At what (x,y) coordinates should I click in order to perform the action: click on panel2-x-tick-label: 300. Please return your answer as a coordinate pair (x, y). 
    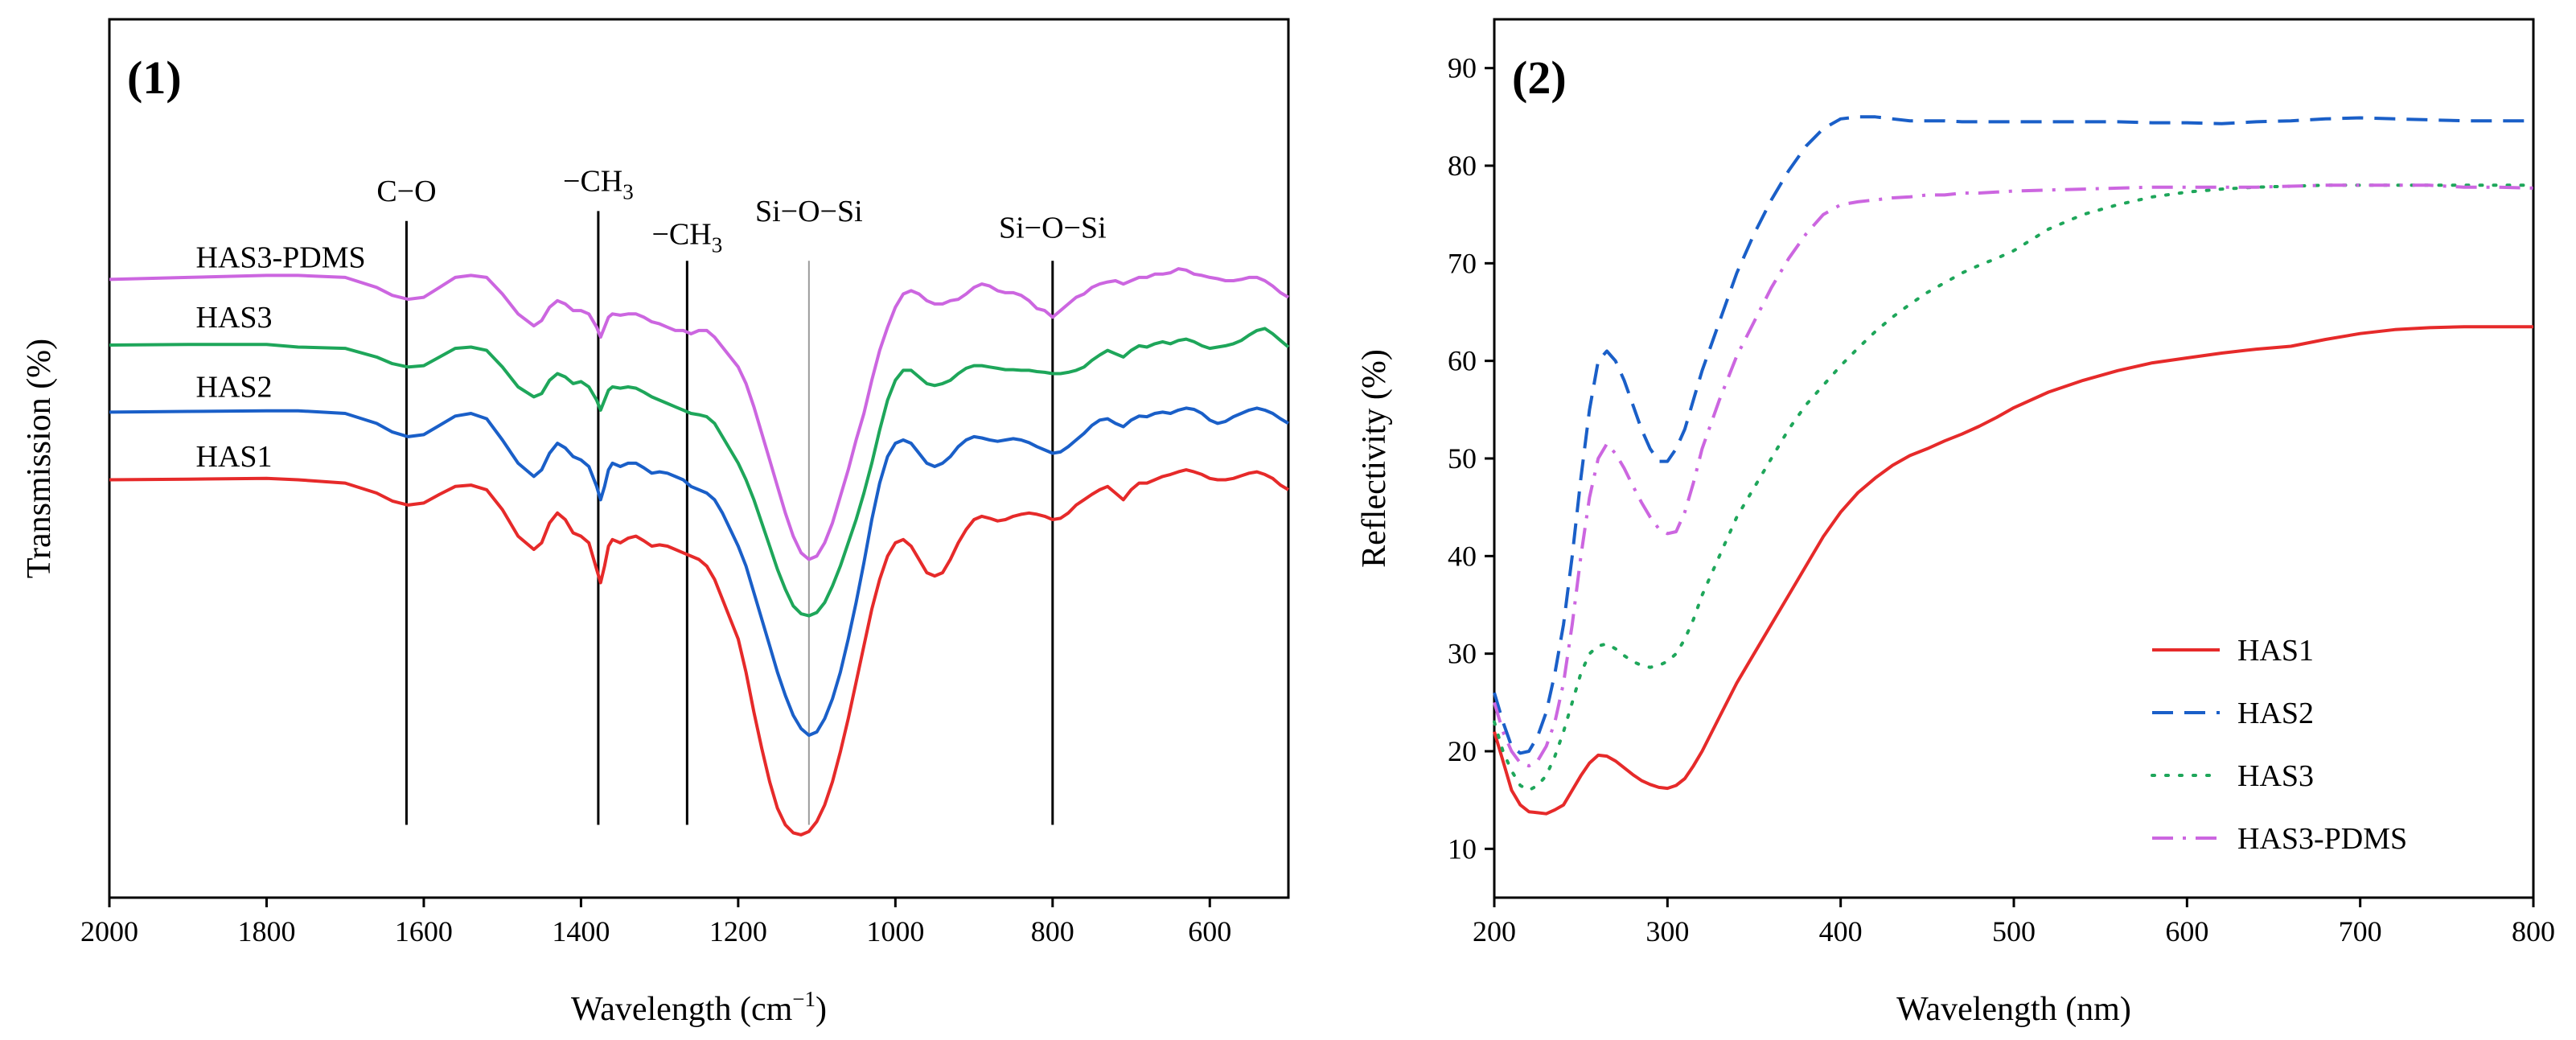
    Looking at the image, I should click on (1667, 931).